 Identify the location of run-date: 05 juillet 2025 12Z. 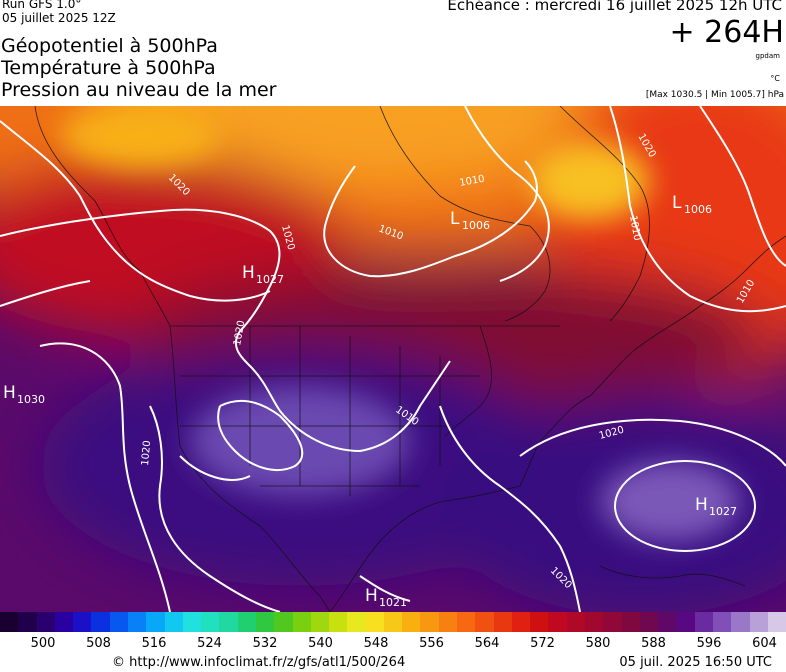
(59, 18).